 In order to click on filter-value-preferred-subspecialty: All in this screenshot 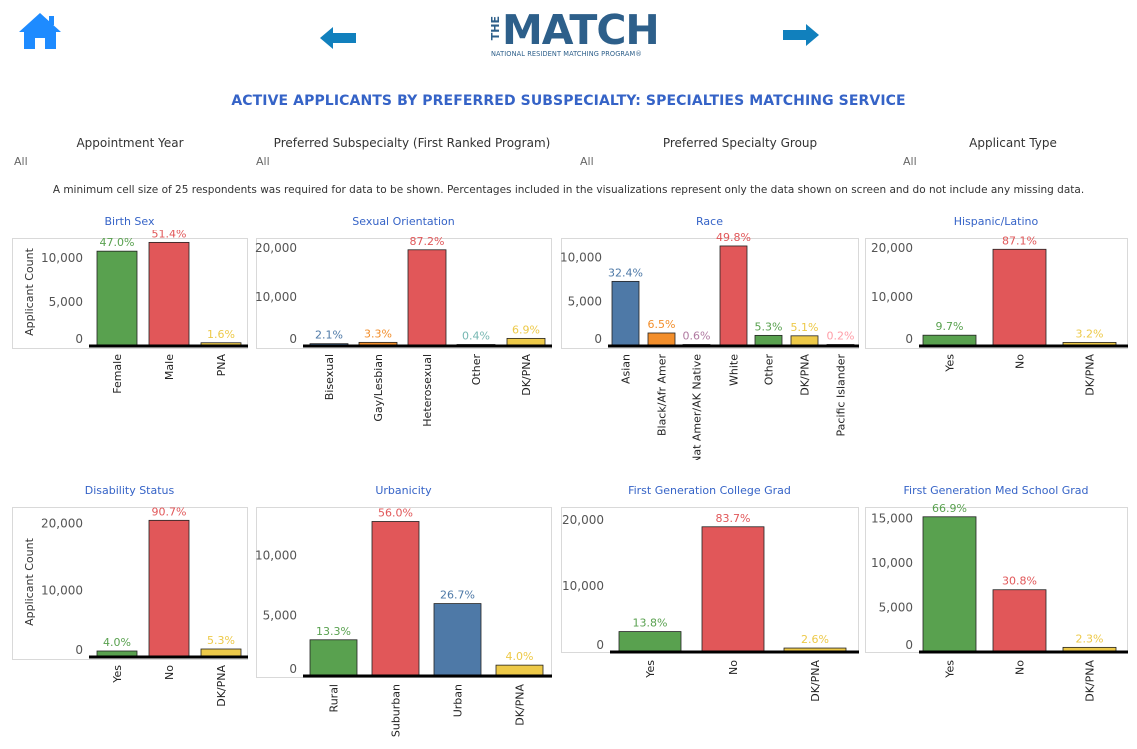, I will do `click(263, 161)`.